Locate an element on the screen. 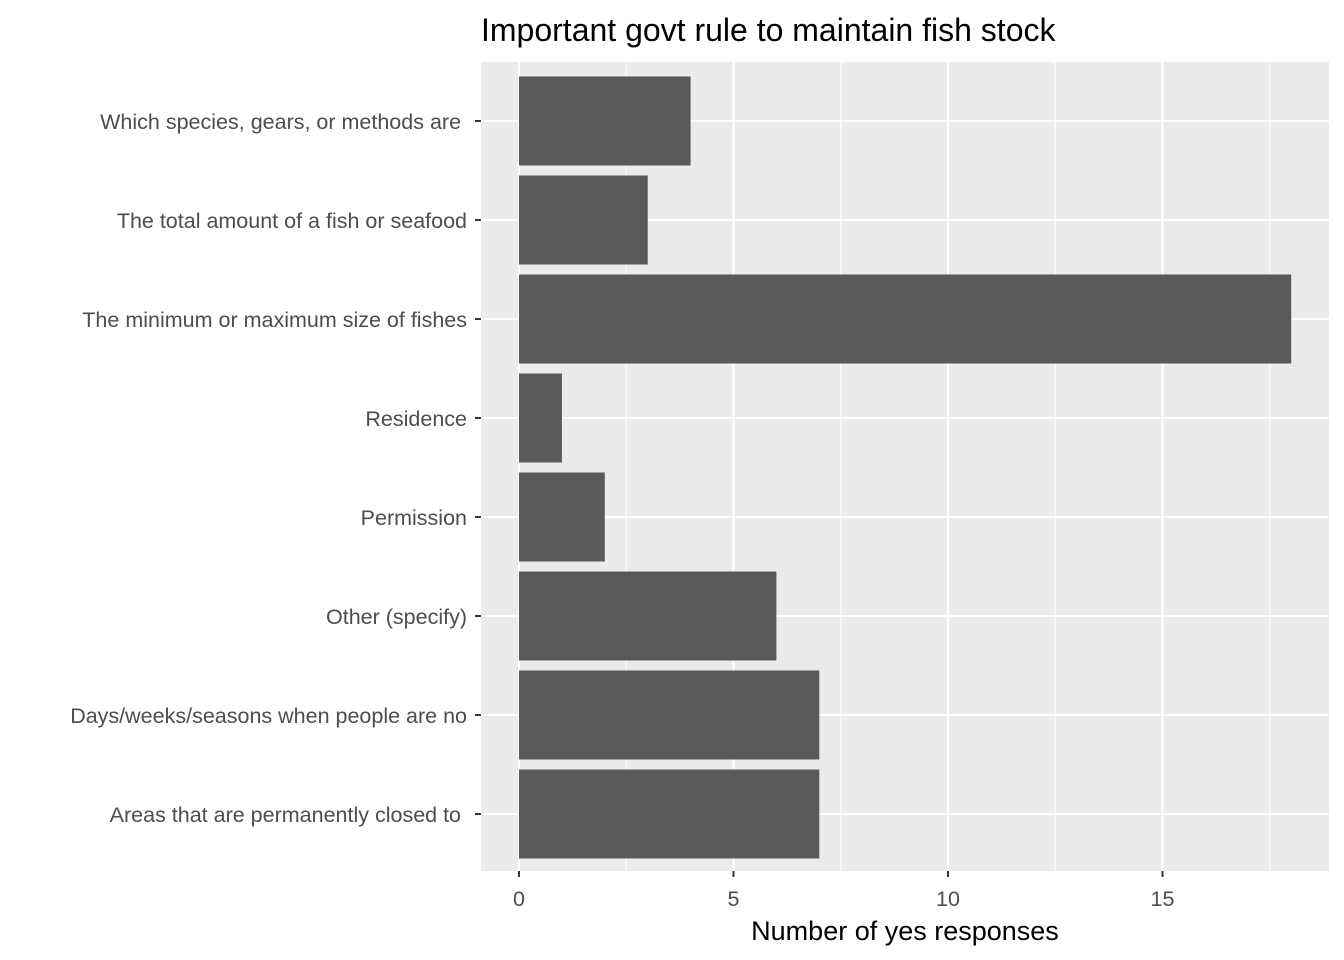 This screenshot has height=960, width=1344. x-axis-title: Number of yes responses is located at coordinates (905, 931).